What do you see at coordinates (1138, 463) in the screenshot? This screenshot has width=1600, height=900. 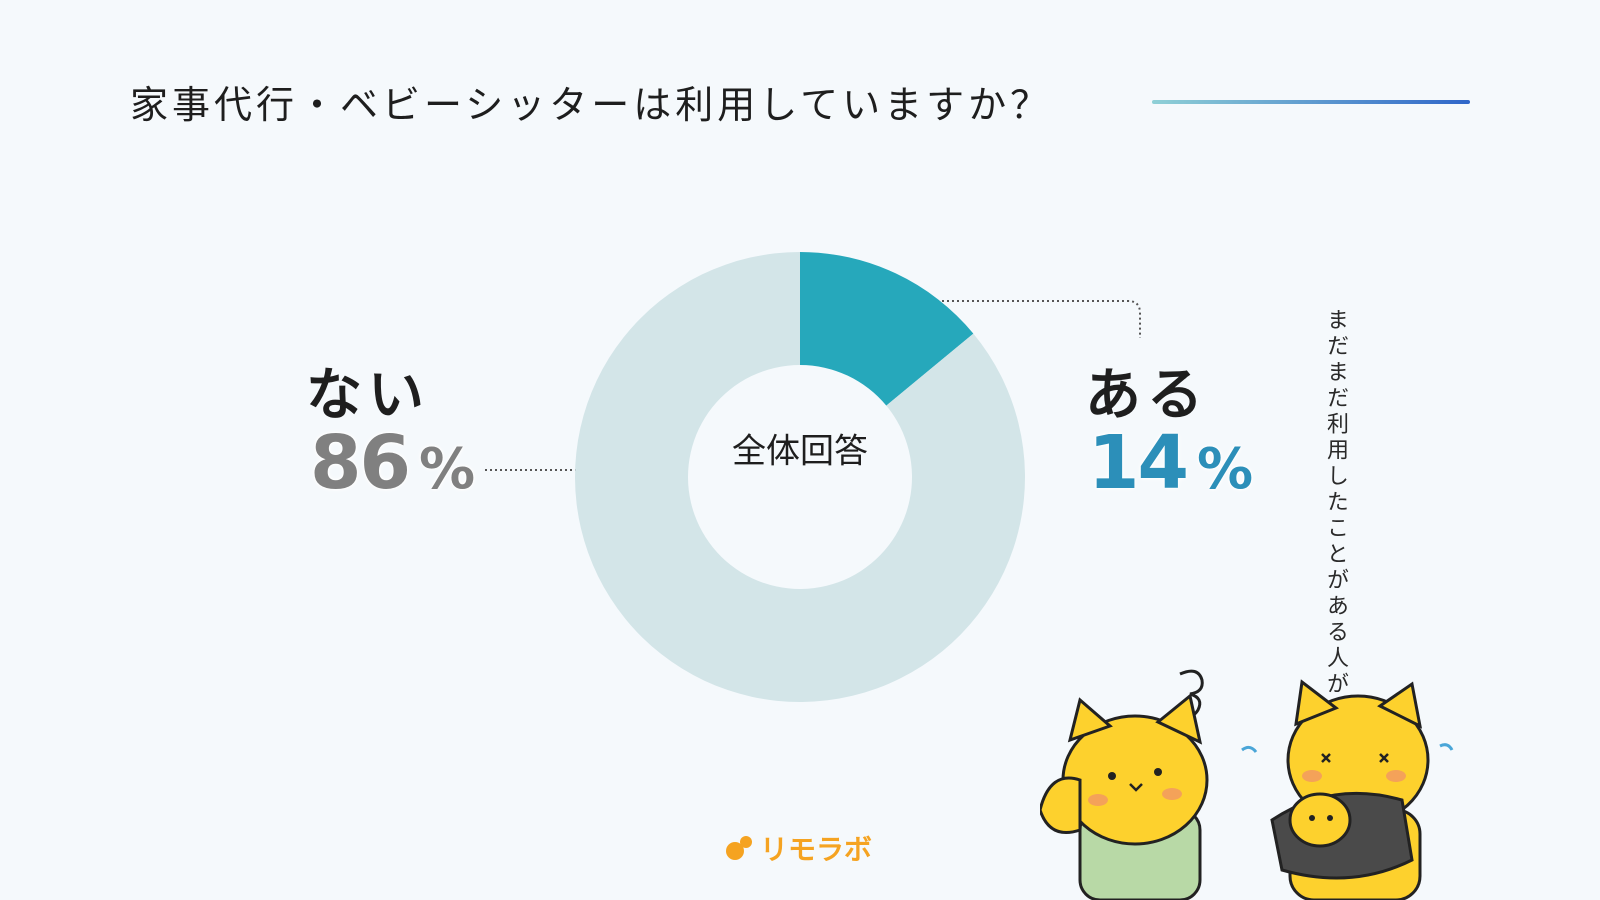 I see `yes-percentage-value: 14` at bounding box center [1138, 463].